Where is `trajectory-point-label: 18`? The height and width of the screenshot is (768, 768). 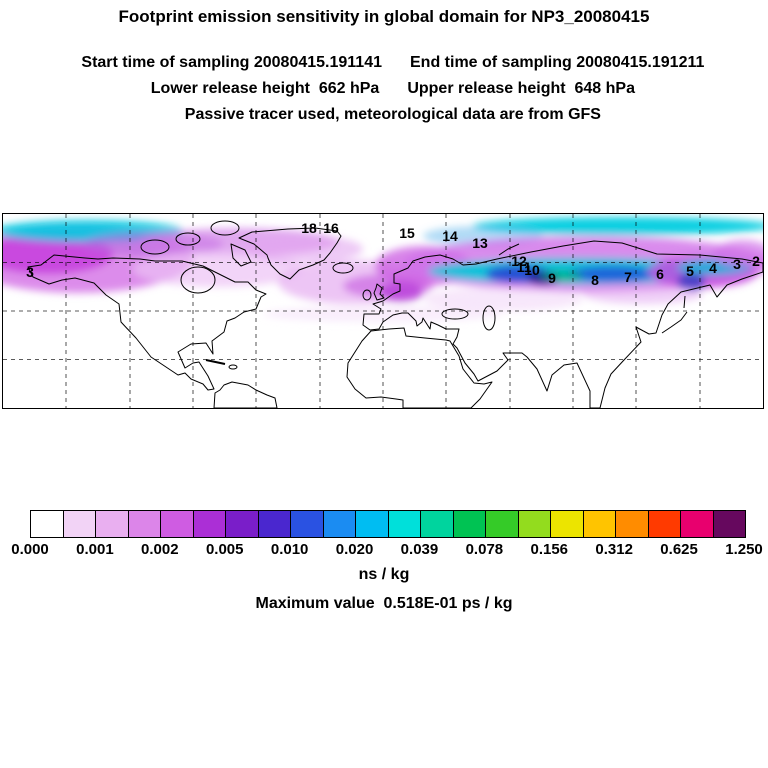 trajectory-point-label: 18 is located at coordinates (309, 228).